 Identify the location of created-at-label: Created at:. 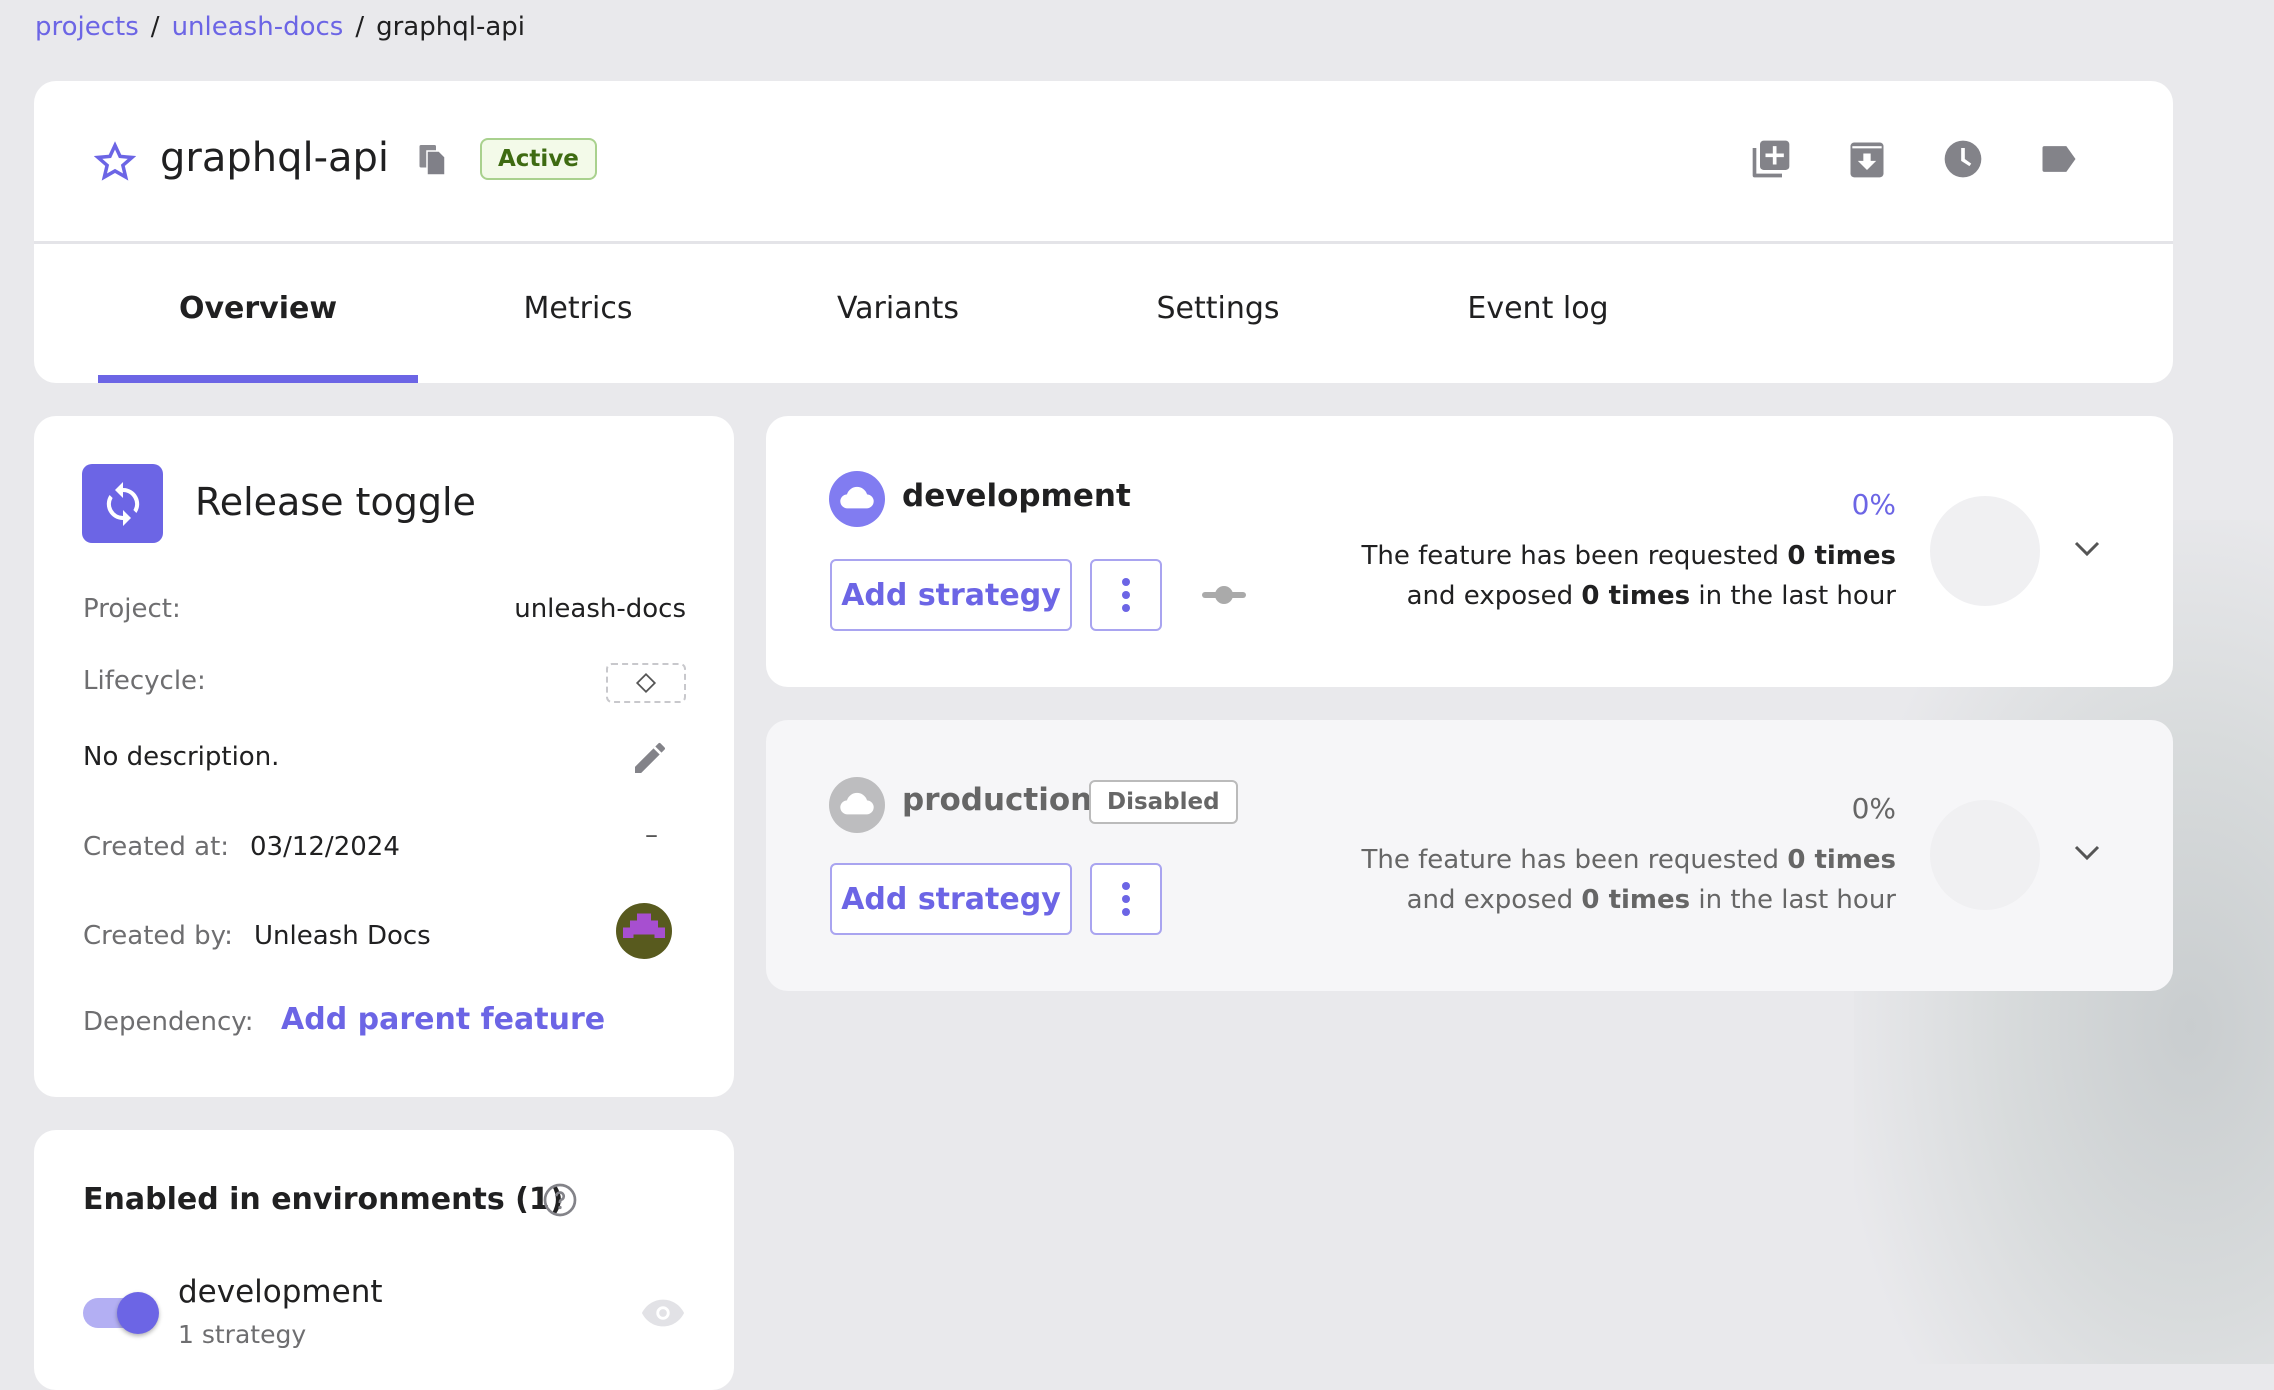
(156, 847).